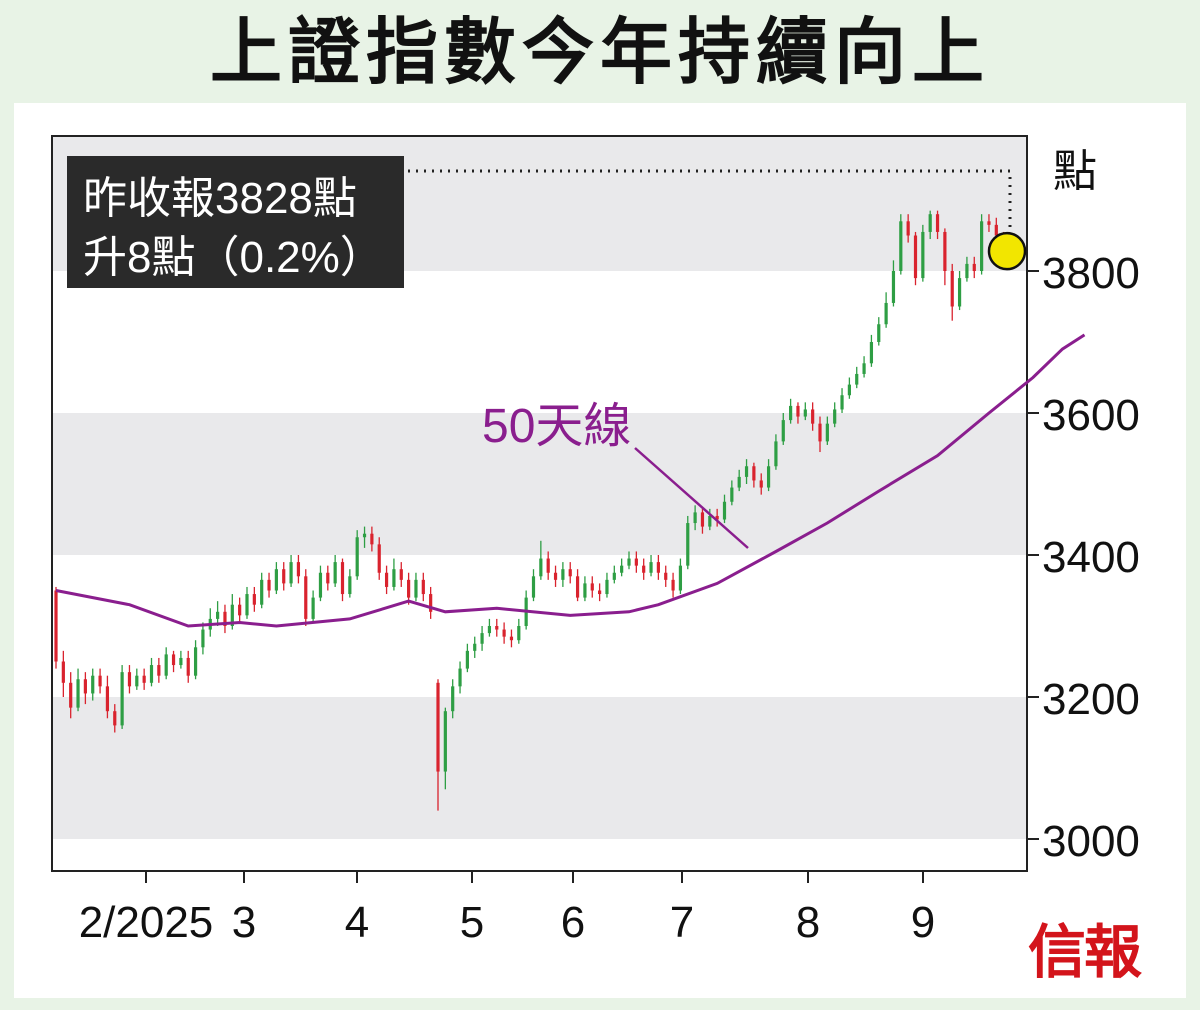  What do you see at coordinates (233, 257) in the screenshot?
I see `annotation-line2: 升8點（0.2%）` at bounding box center [233, 257].